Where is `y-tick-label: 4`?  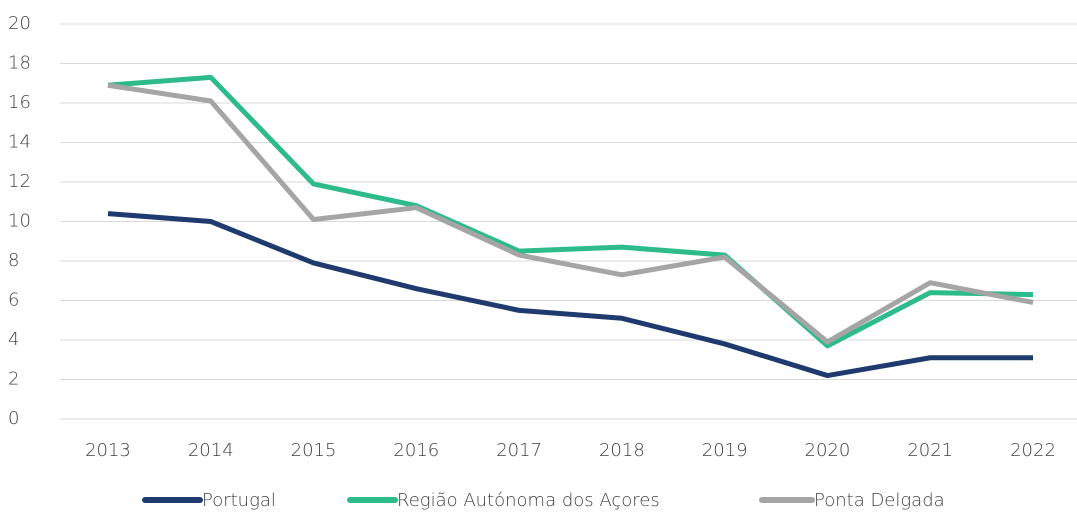
y-tick-label: 4 is located at coordinates (13, 339).